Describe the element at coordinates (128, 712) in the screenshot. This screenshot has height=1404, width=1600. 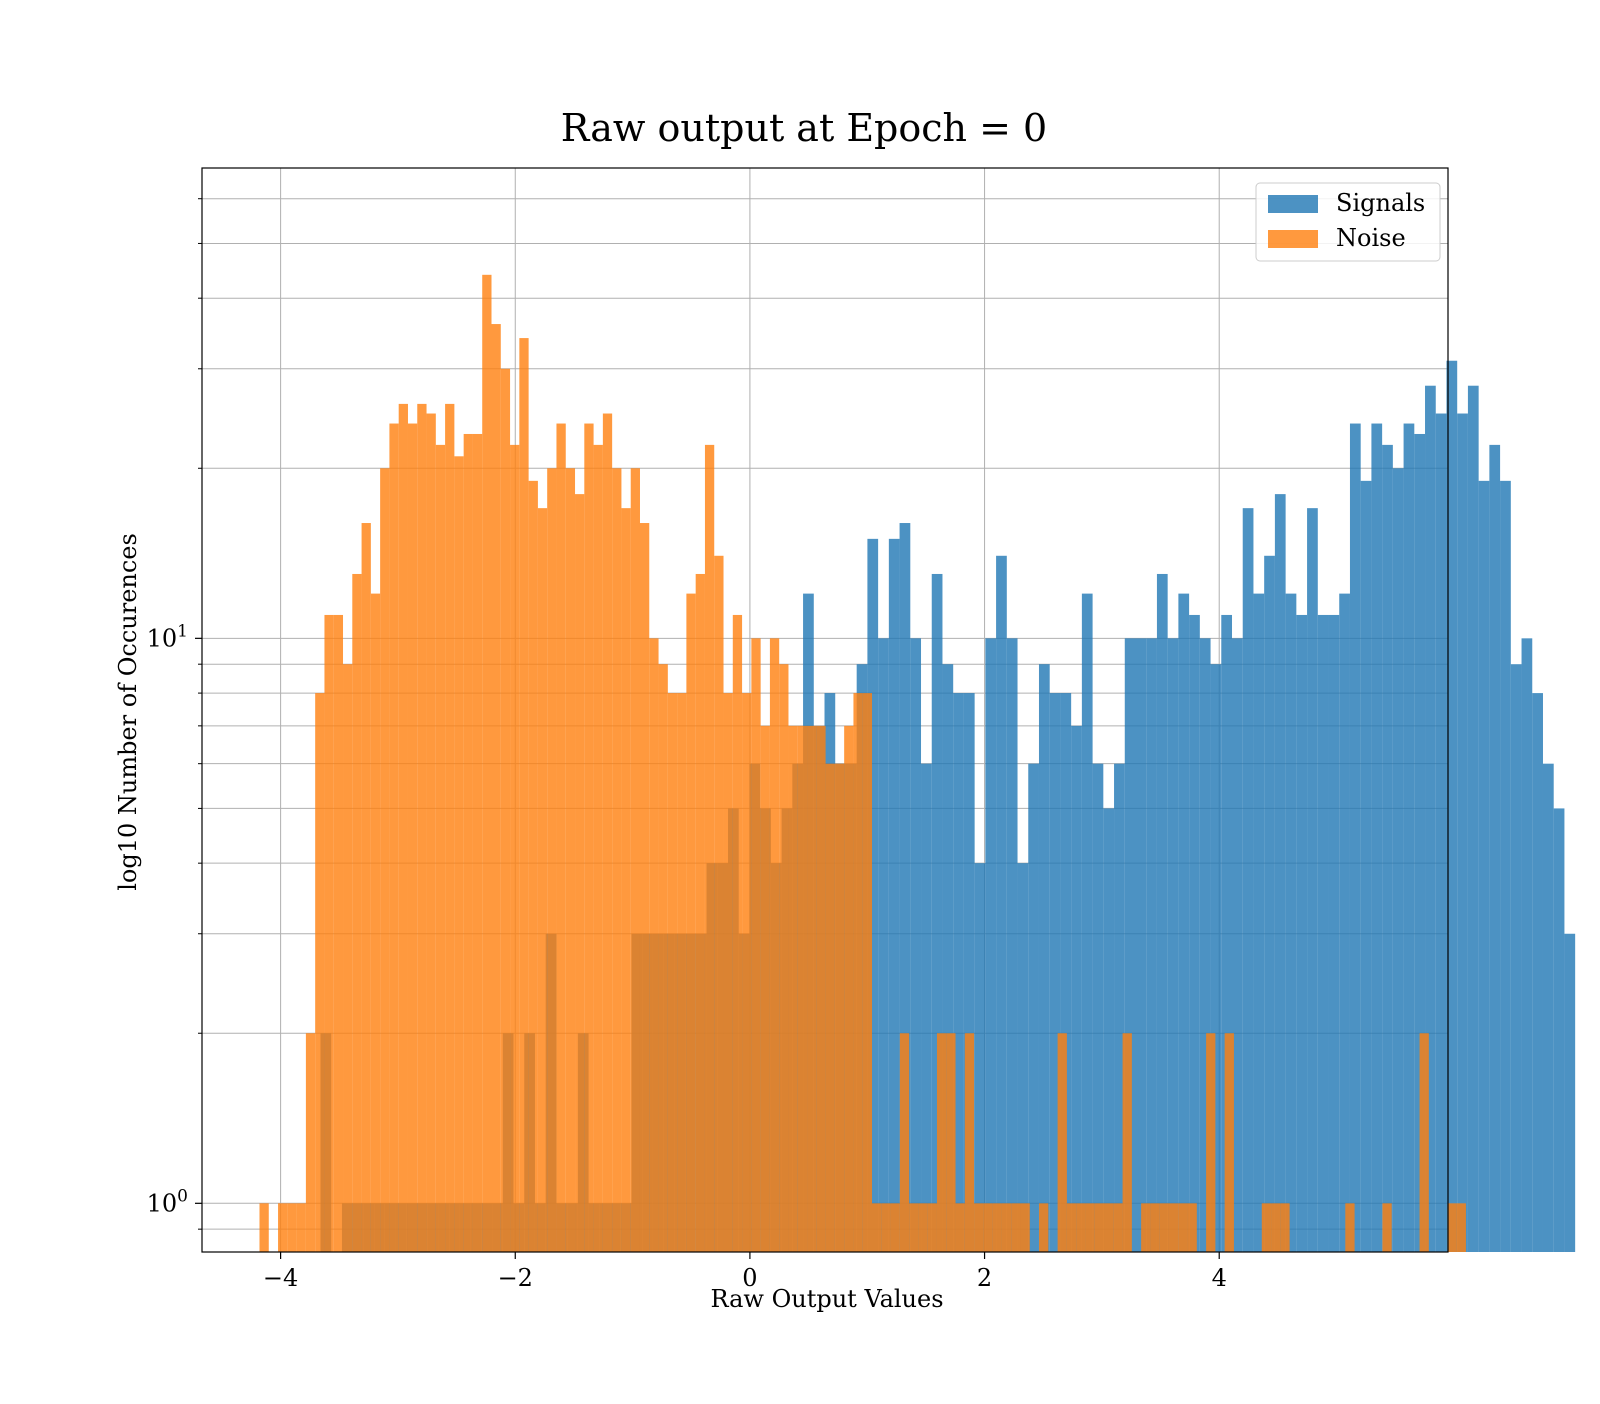
I see `y-axis-label: log10 Number of Occurences` at that location.